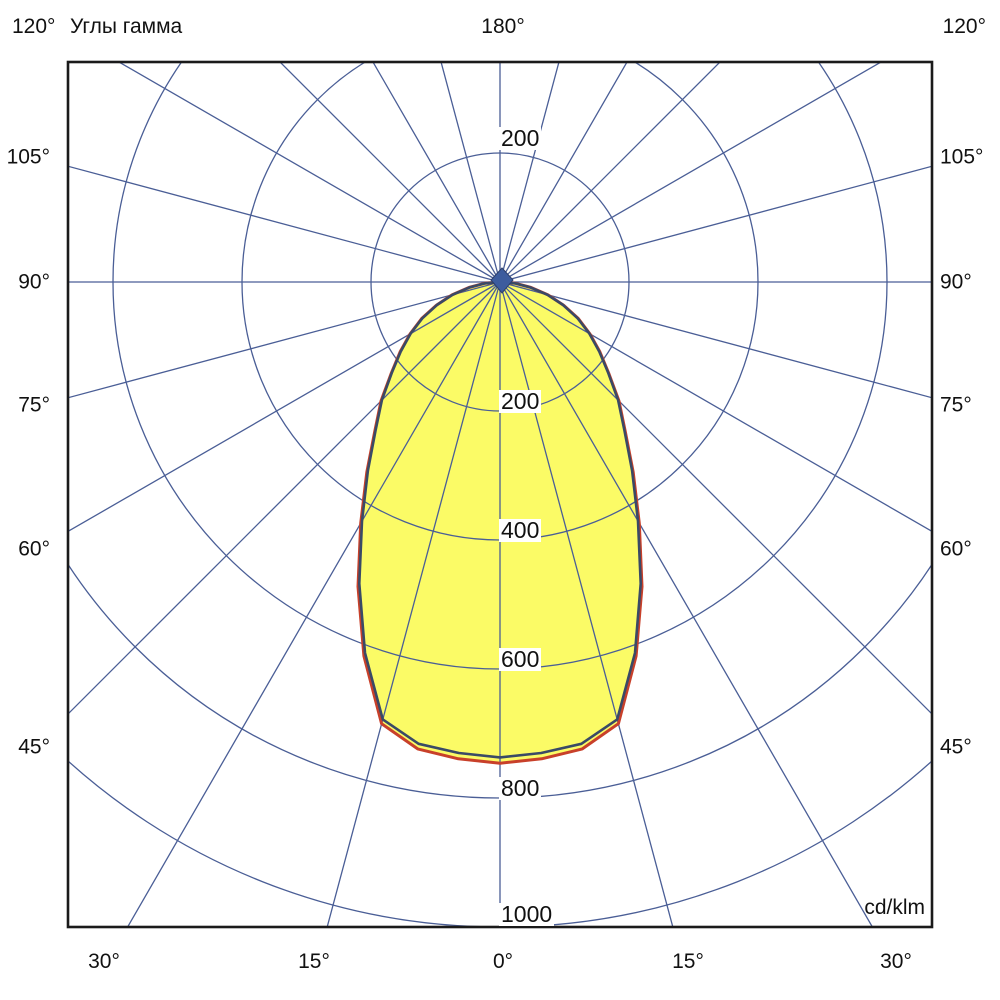  What do you see at coordinates (956, 282) in the screenshot?
I see `gamma-label-right-90: 90°` at bounding box center [956, 282].